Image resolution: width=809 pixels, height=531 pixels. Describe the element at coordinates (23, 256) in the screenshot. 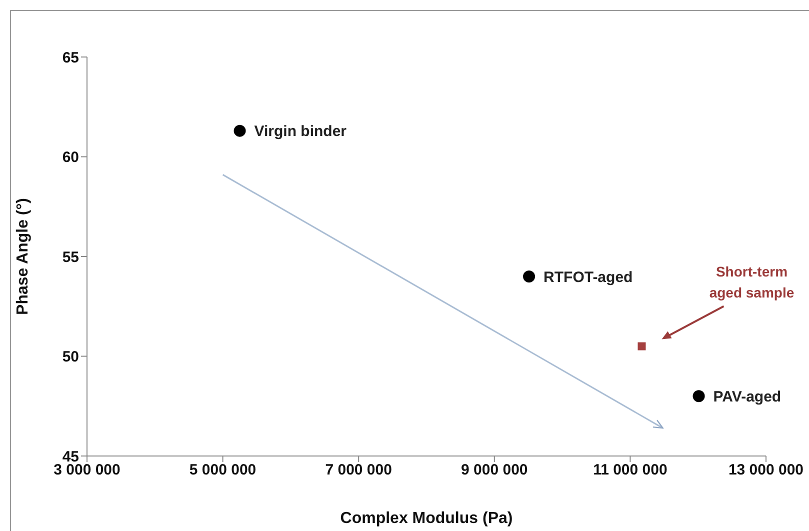

I see `y-axis-title: Phase Angle (°)` at that location.